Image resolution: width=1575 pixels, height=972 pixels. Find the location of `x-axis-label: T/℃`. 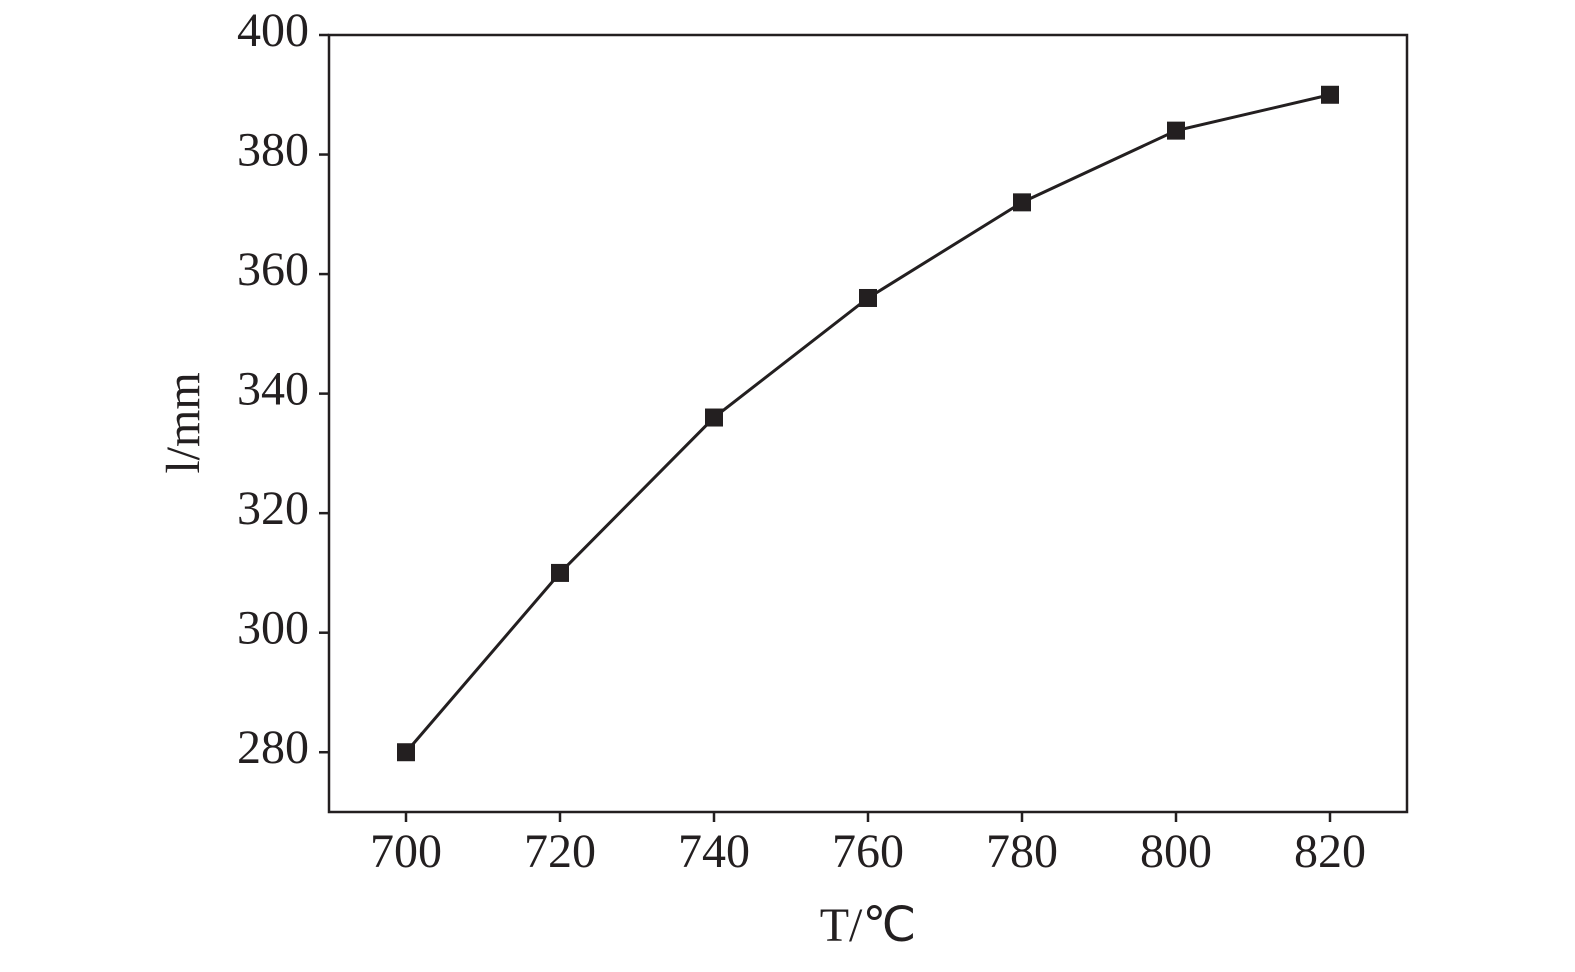

x-axis-label: T/℃ is located at coordinates (868, 925).